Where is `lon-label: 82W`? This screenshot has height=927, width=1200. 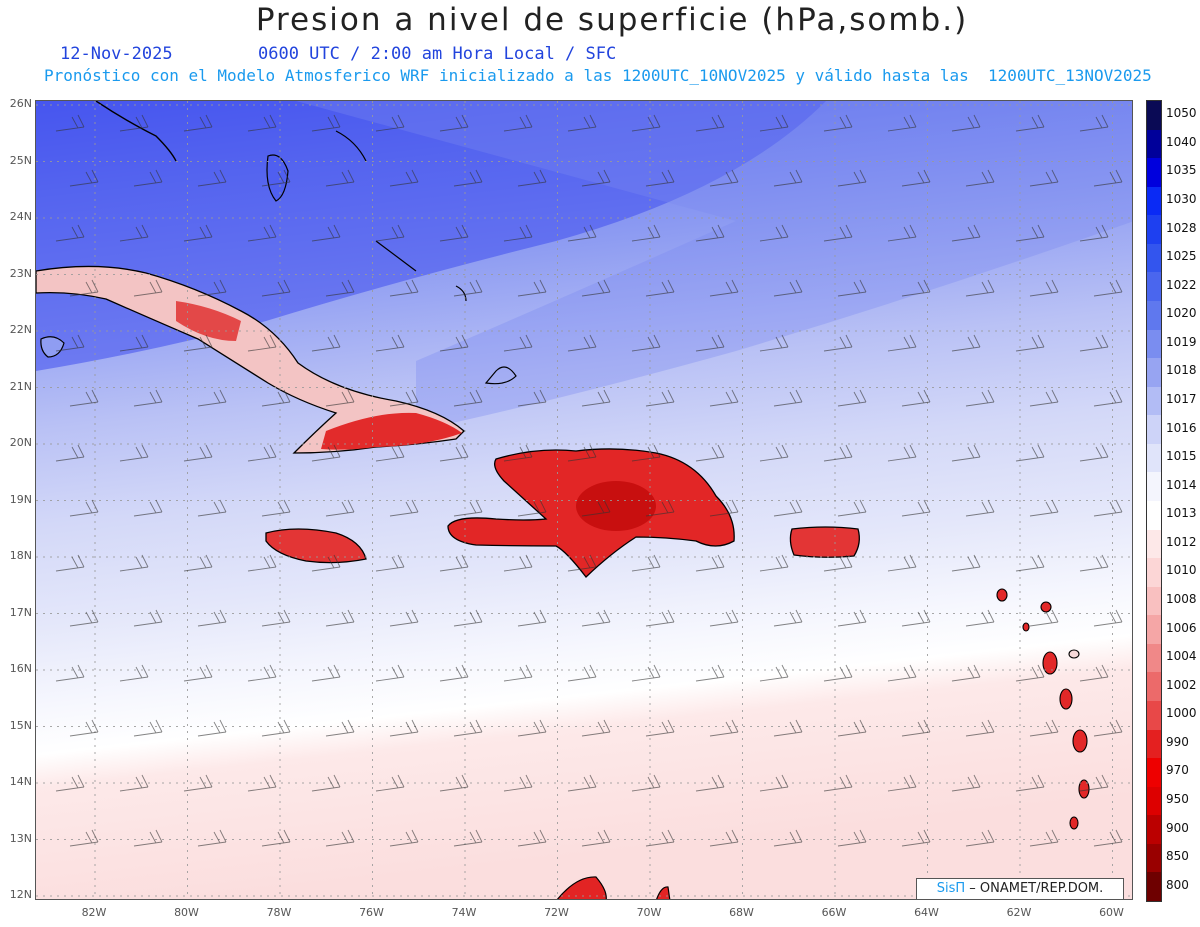 lon-label: 82W is located at coordinates (94, 912).